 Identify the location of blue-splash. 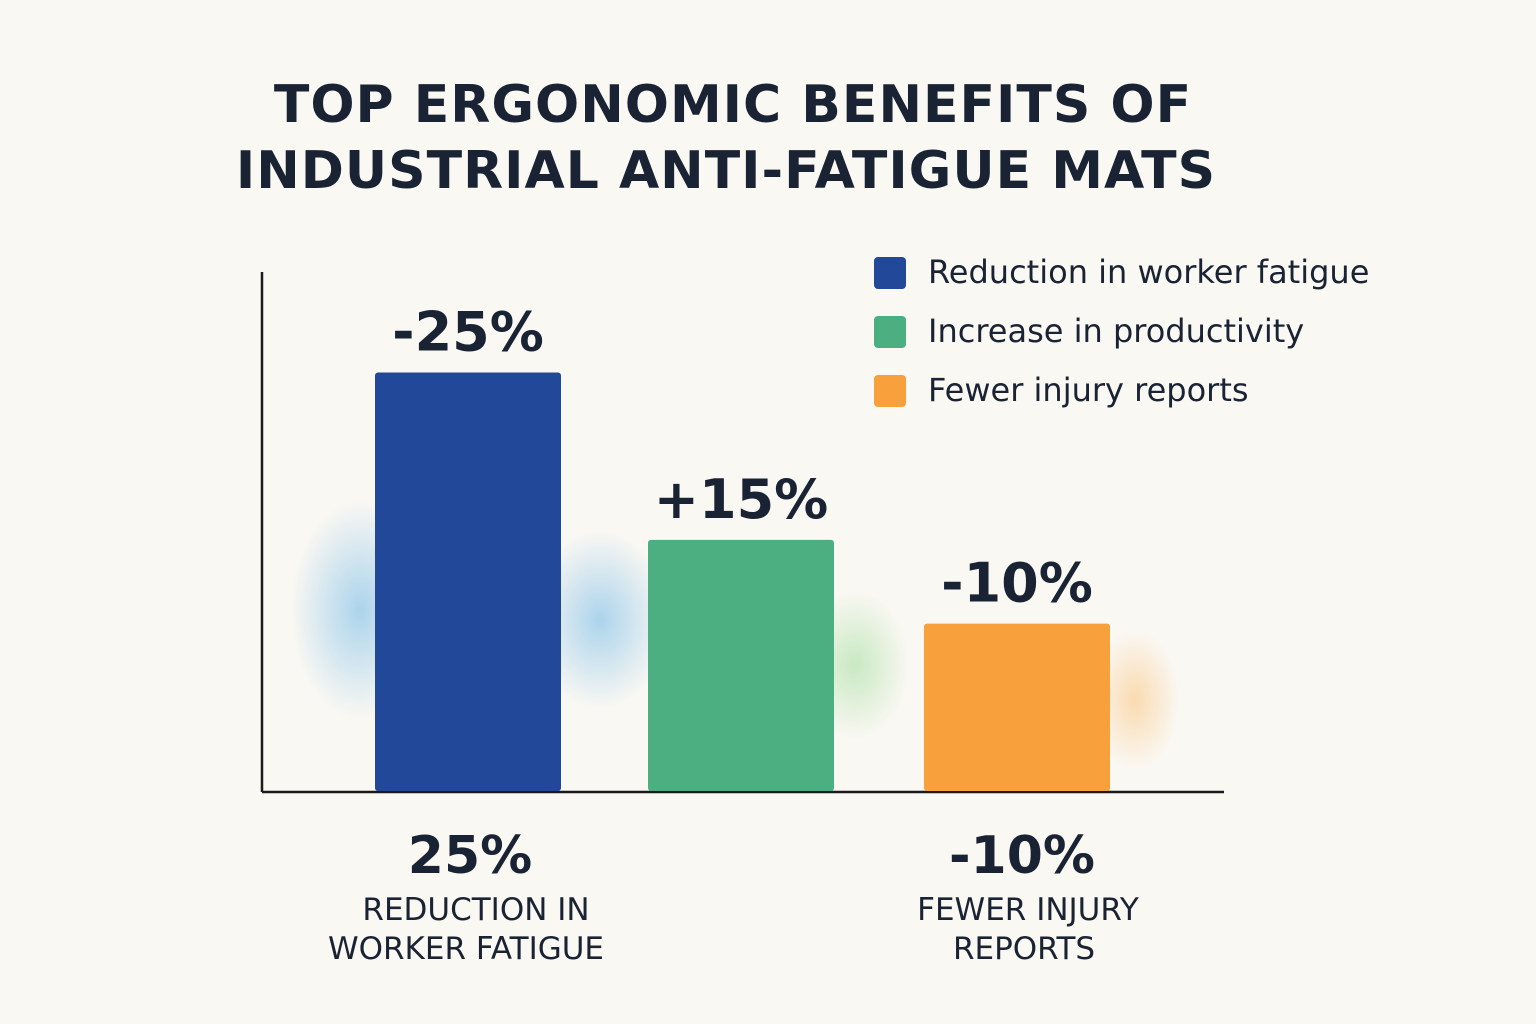
(600, 620).